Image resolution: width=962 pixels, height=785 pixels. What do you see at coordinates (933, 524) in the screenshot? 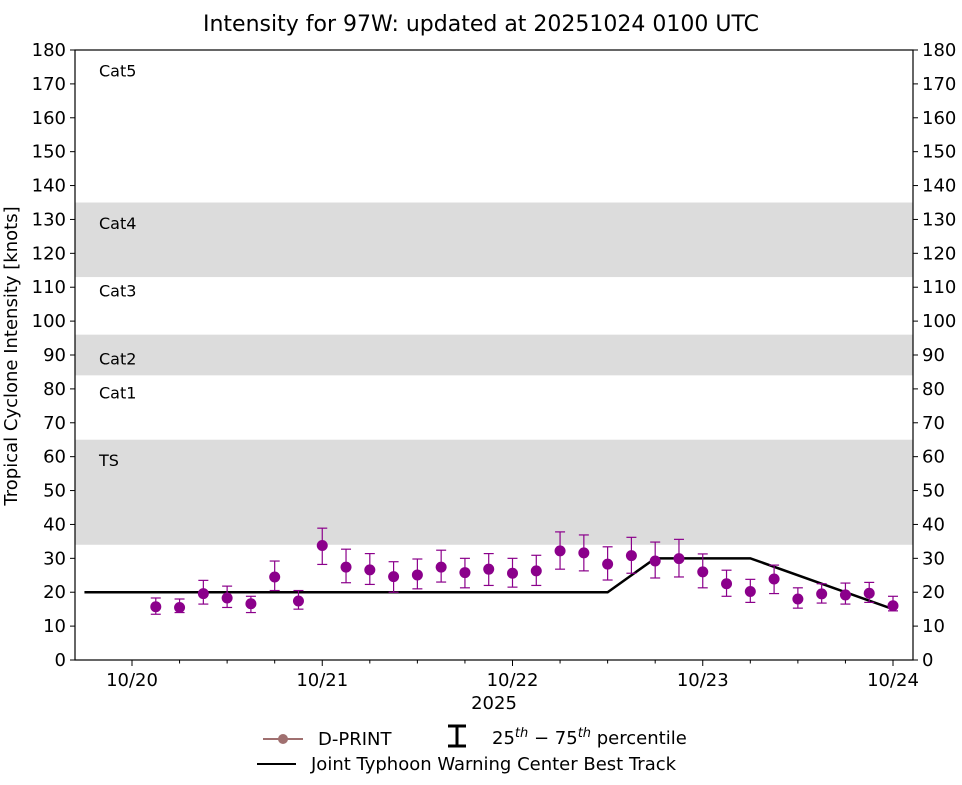
I see `y-tick-label-right: 40` at bounding box center [933, 524].